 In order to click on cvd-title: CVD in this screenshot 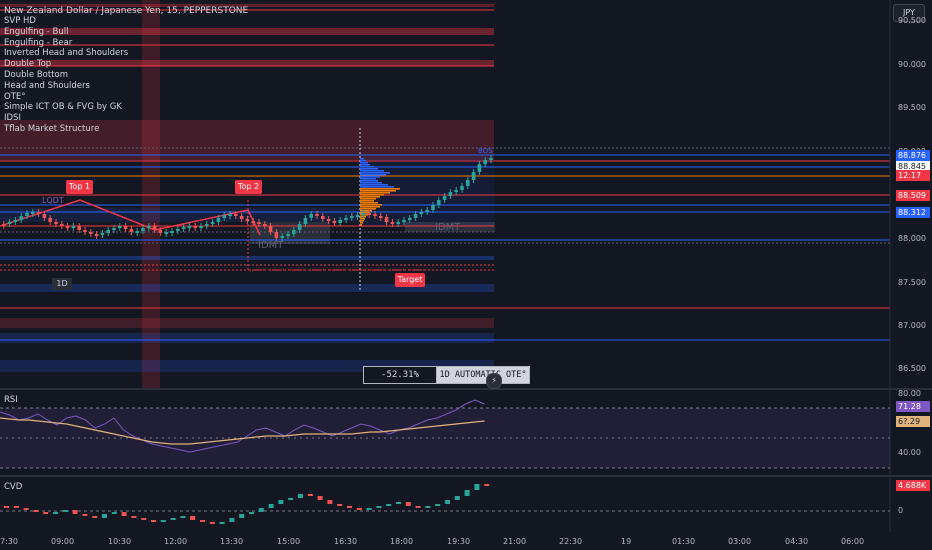, I will do `click(13, 487)`.